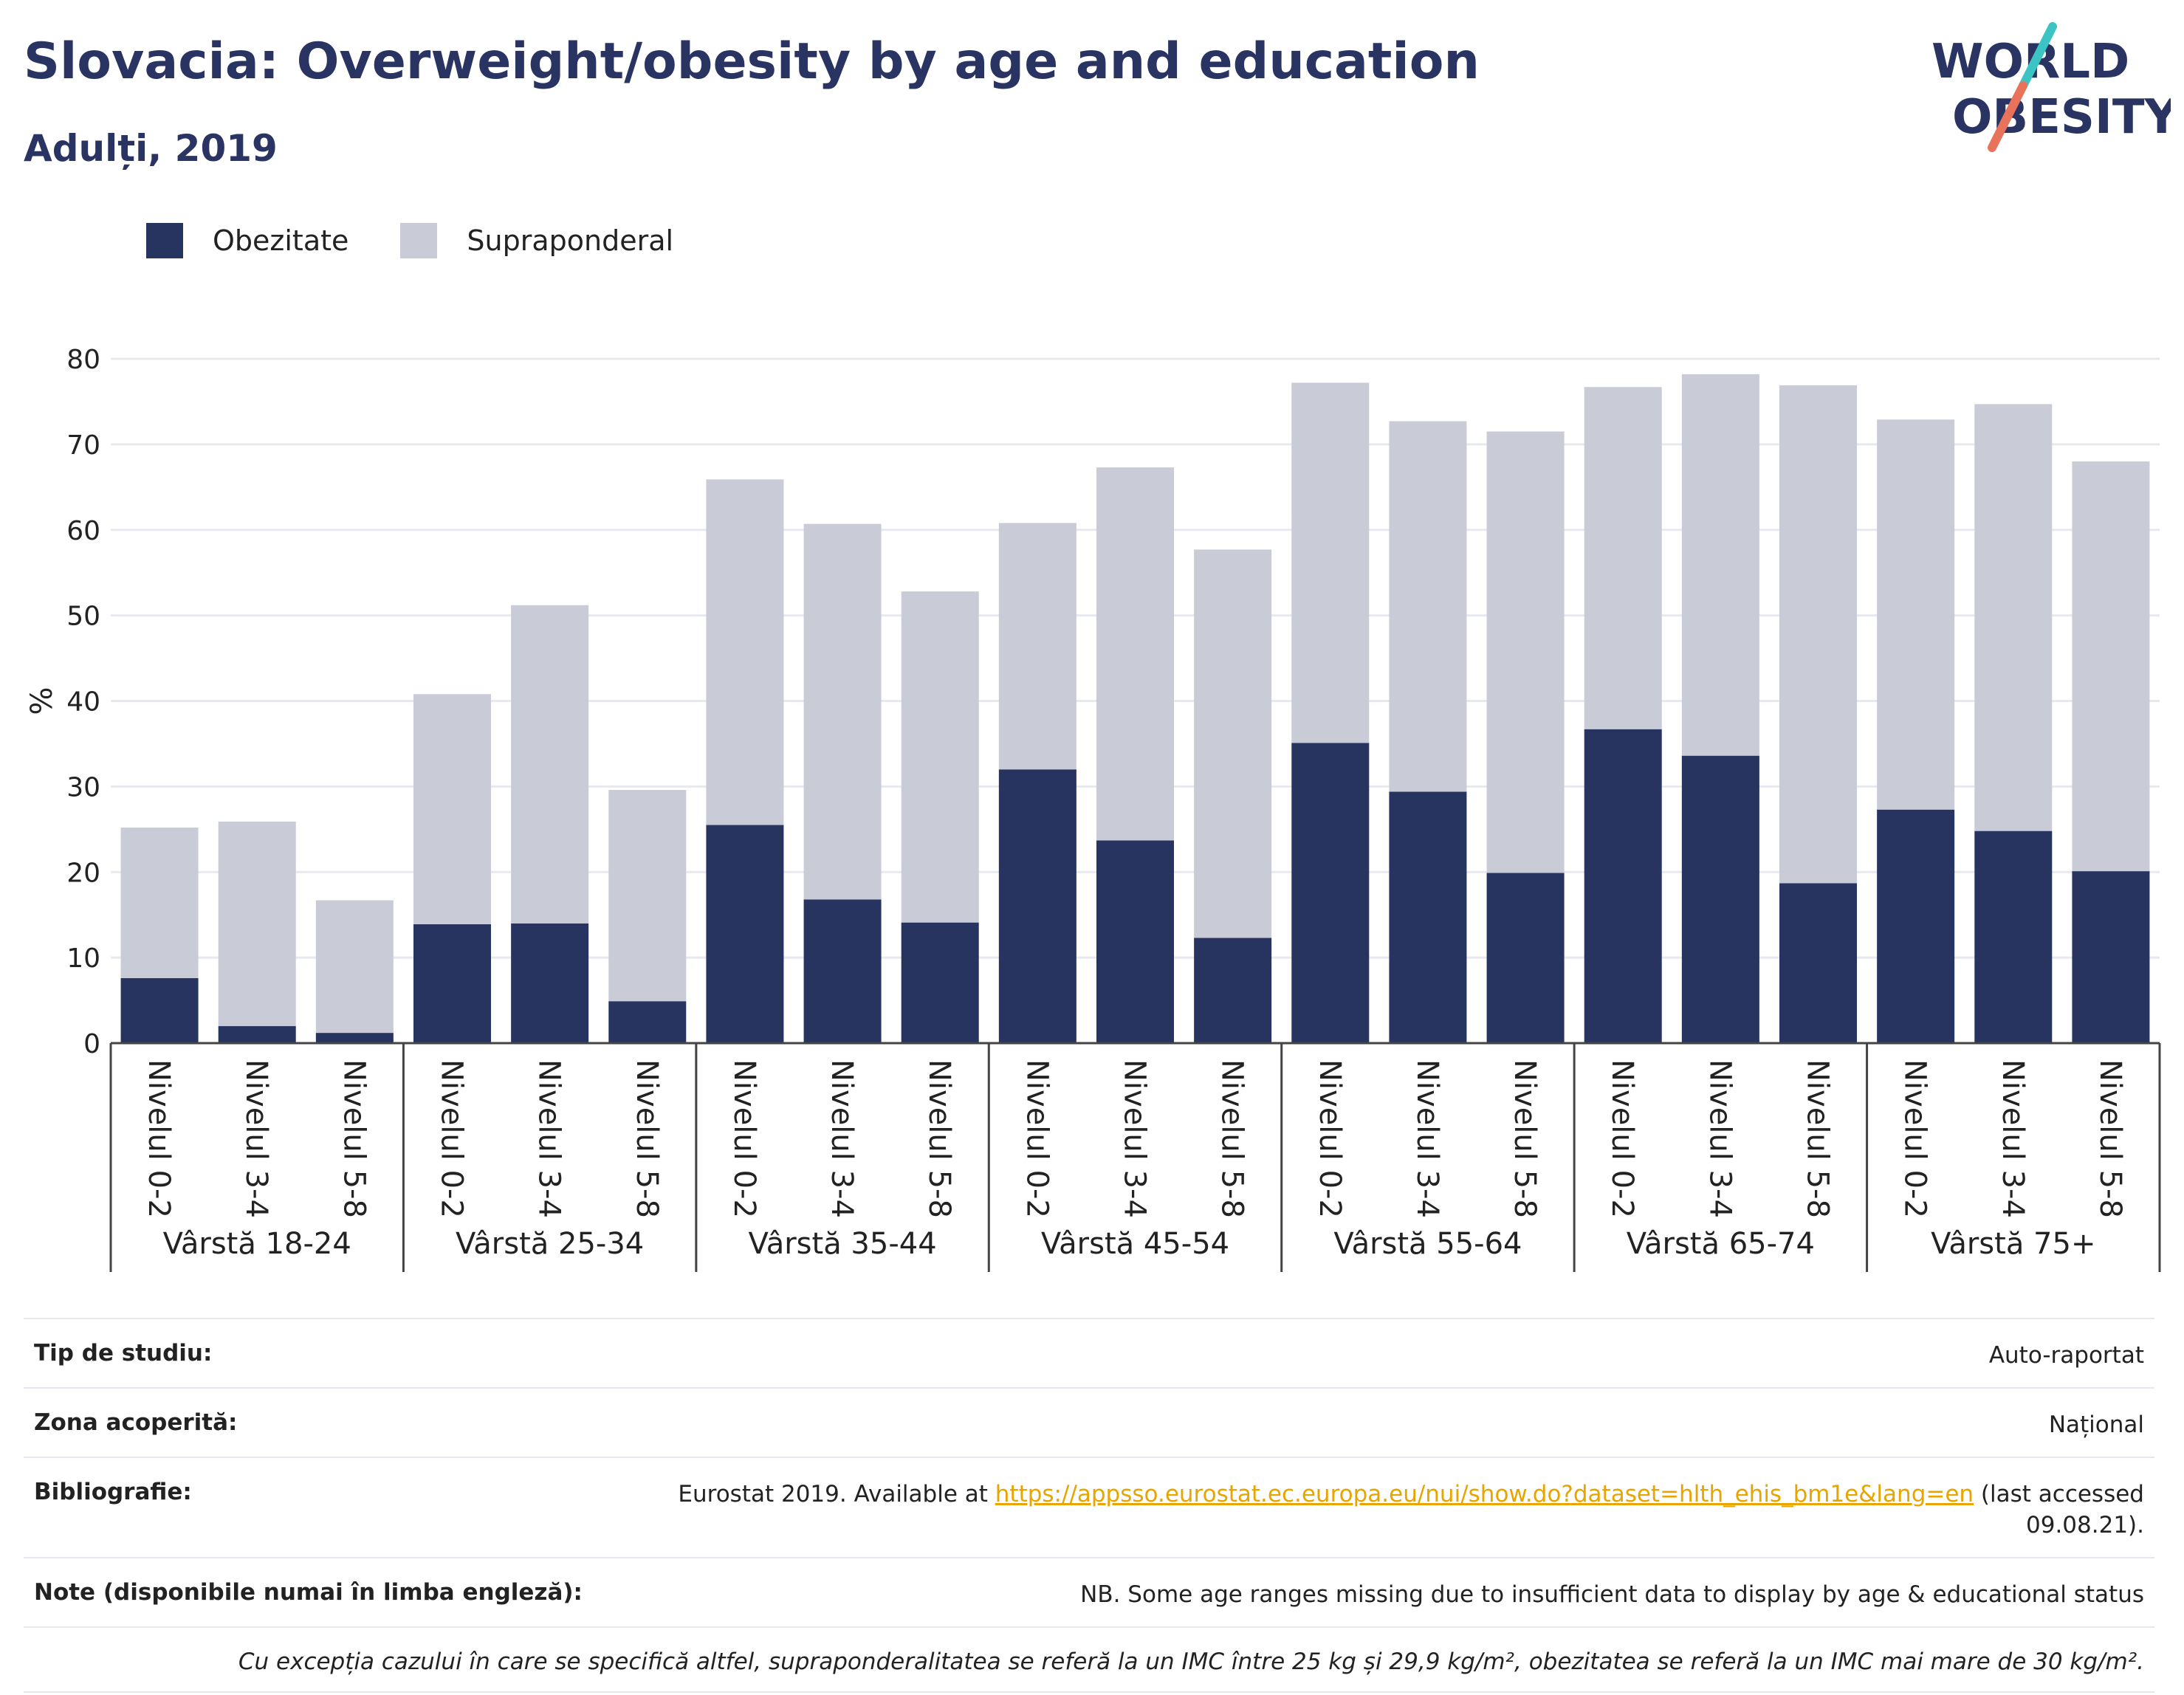 This screenshot has height=1695, width=2184. Describe the element at coordinates (113, 1492) in the screenshot. I see `meta-label-bibliography: Bibliografie:` at that location.